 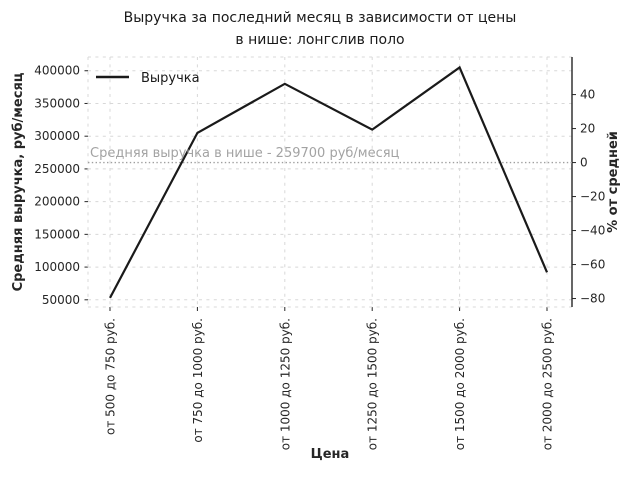 I want to click on y-tick-label-right: 40, so click(x=587, y=95).